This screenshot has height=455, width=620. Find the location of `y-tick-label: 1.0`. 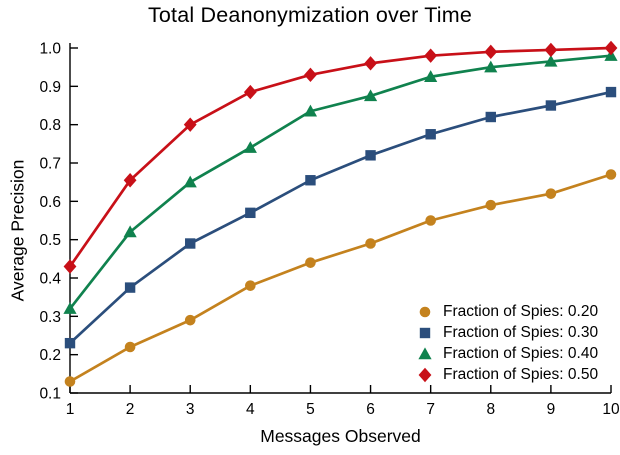

y-tick-label: 1.0 is located at coordinates (50, 49).